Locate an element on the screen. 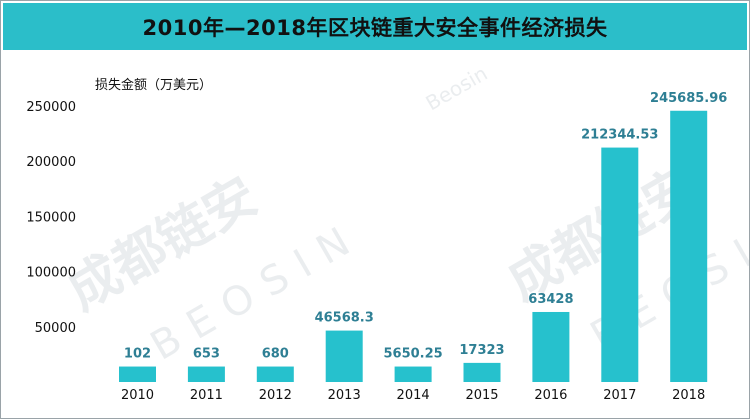  x-tick-labels: 2010 2011 2012 2013 2014 2015 2016 2017 2018 is located at coordinates (413, 395).